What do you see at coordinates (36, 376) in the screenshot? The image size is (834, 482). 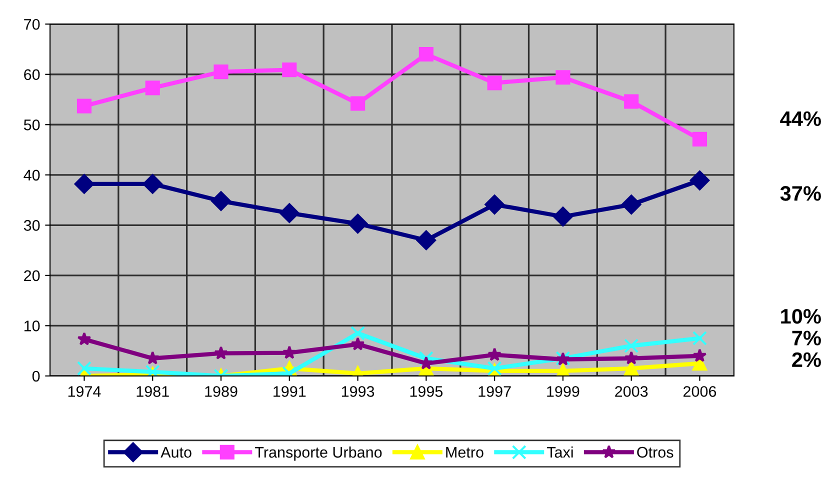 I see `y-tick-label: 0` at bounding box center [36, 376].